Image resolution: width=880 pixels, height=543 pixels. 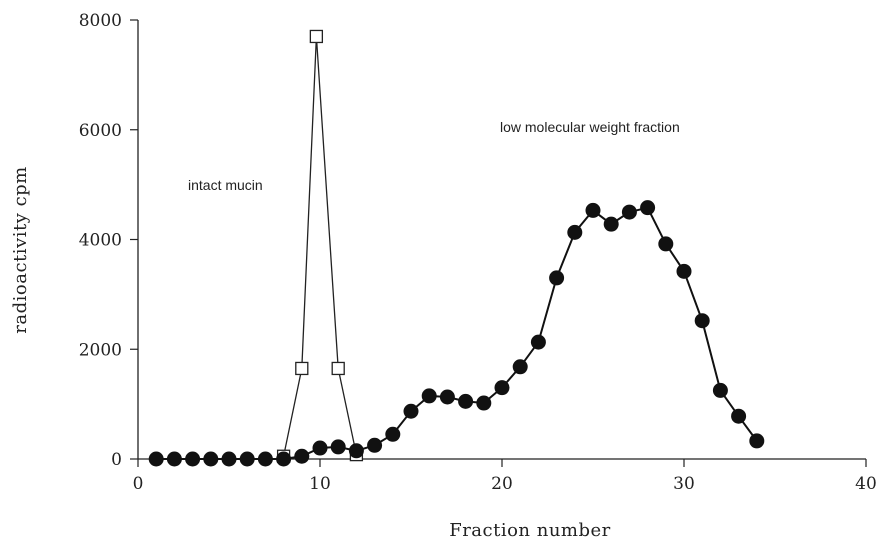 What do you see at coordinates (100, 241) in the screenshot?
I see `y-tick-label: 4000` at bounding box center [100, 241].